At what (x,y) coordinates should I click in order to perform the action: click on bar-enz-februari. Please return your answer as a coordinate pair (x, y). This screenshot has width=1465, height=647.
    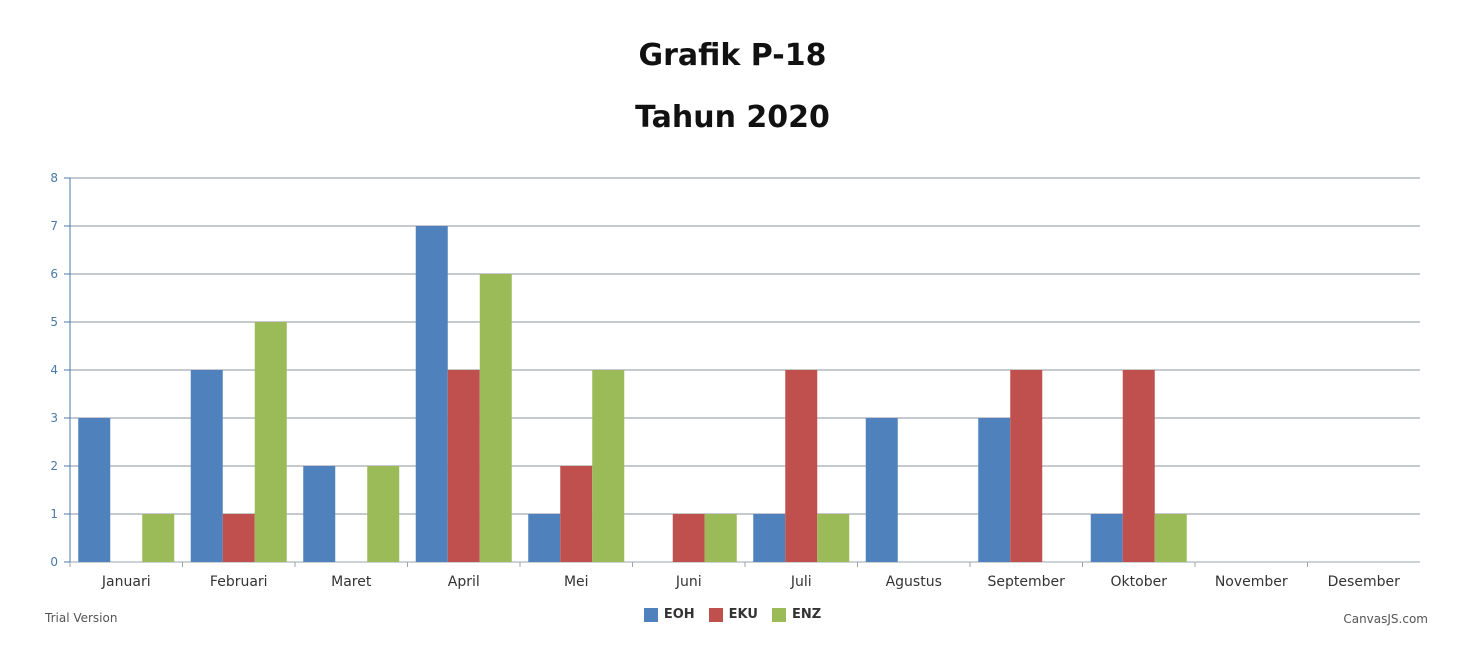
    Looking at the image, I should click on (270, 442).